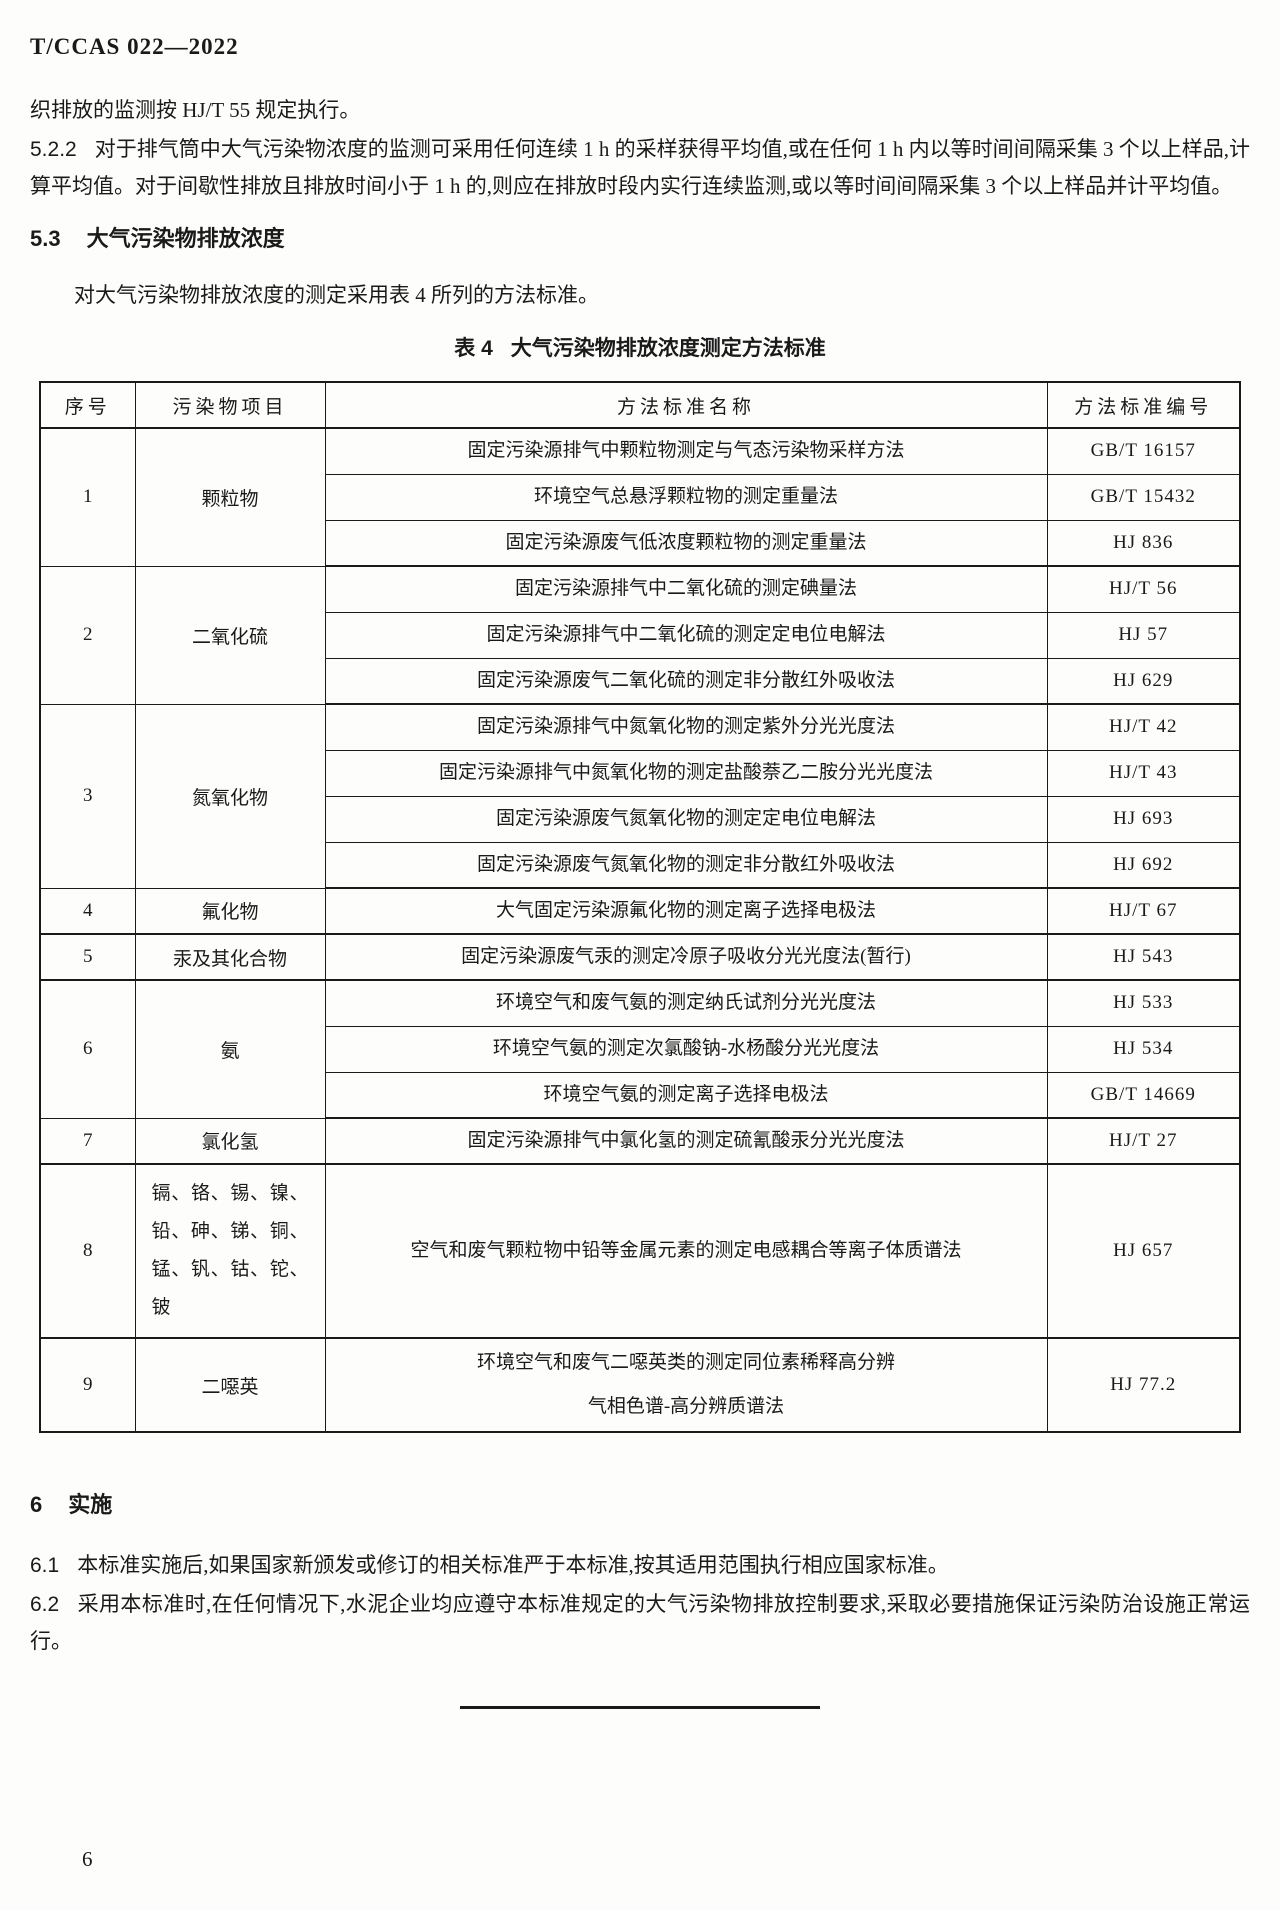 This screenshot has width=1280, height=1910. Describe the element at coordinates (686, 405) in the screenshot. I see `header-method-name: 方法标准名称` at that location.